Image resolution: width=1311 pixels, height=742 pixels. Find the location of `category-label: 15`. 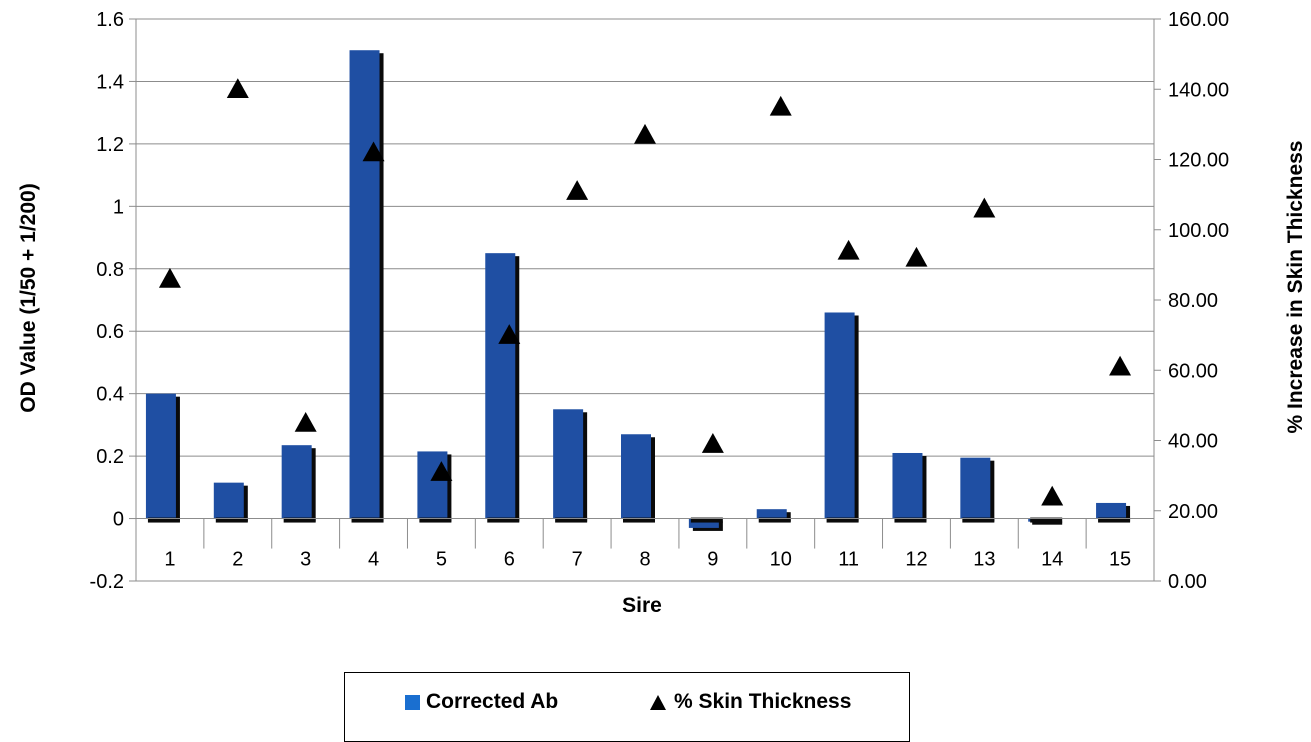

category-label: 15 is located at coordinates (1120, 560).